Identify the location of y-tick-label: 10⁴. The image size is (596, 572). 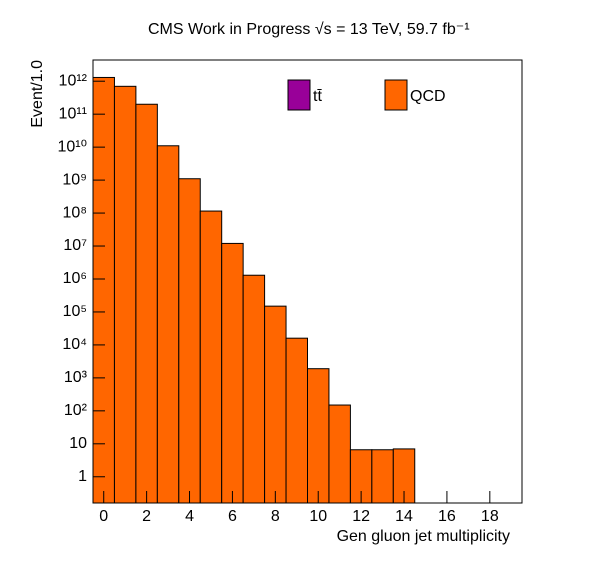
(74, 344).